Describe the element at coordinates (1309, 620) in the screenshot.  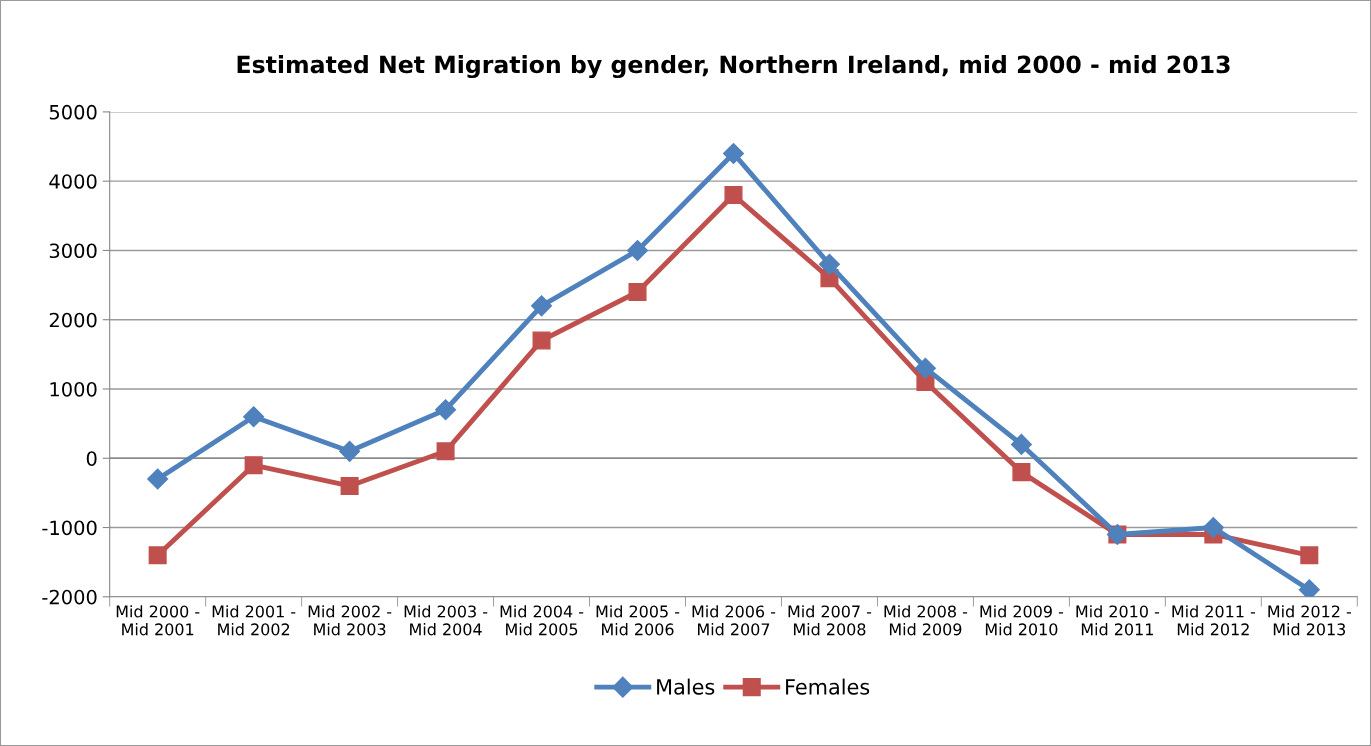
I see `x-tick-label: Mid 2012 - Mid 2013` at that location.